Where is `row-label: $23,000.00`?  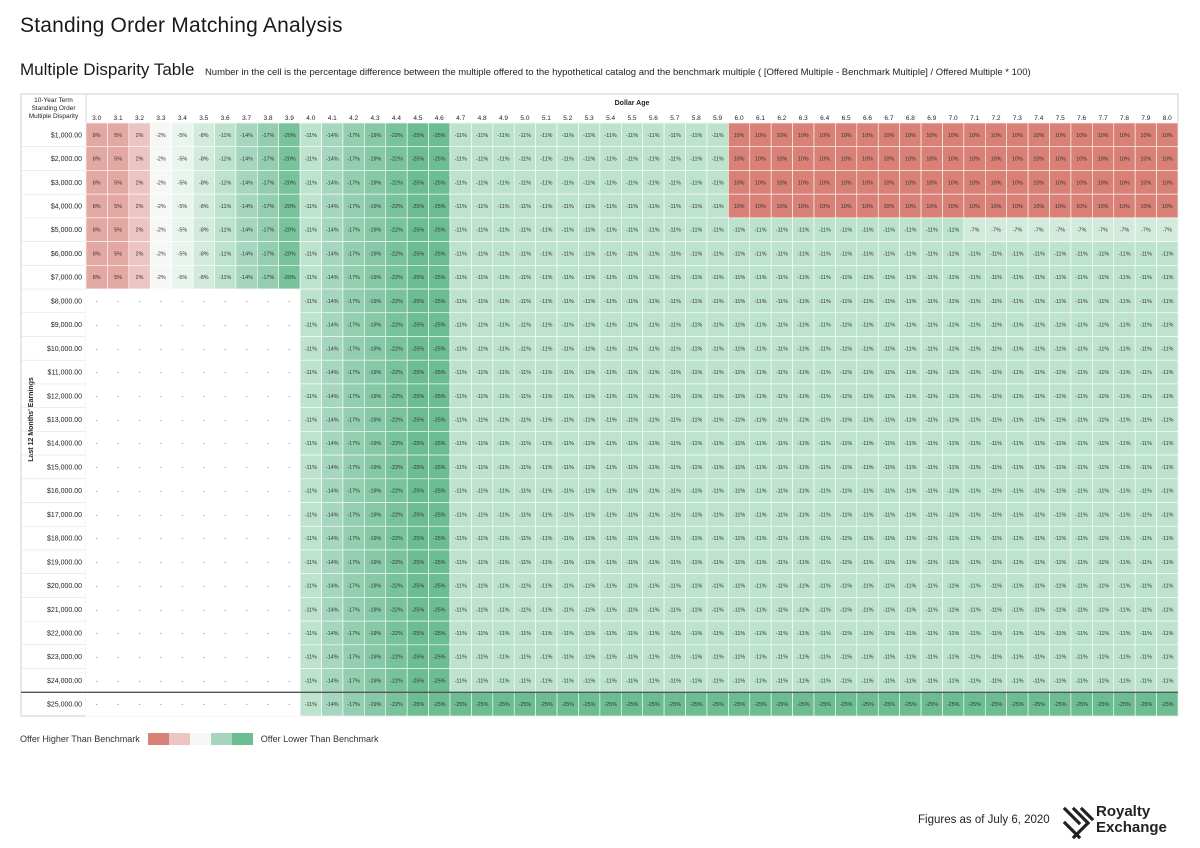 row-label: $23,000.00 is located at coordinates (64, 657).